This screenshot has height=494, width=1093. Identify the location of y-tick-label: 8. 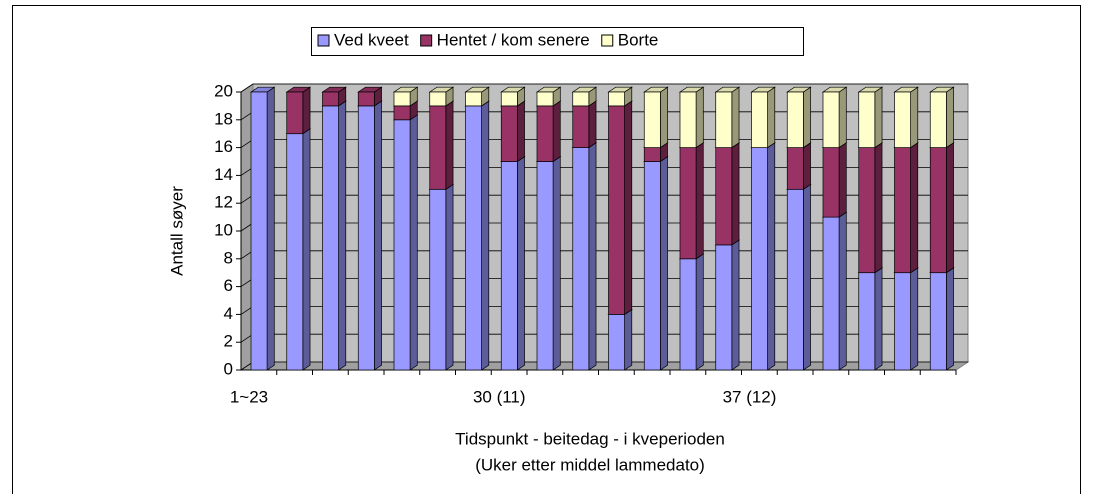
(228, 257).